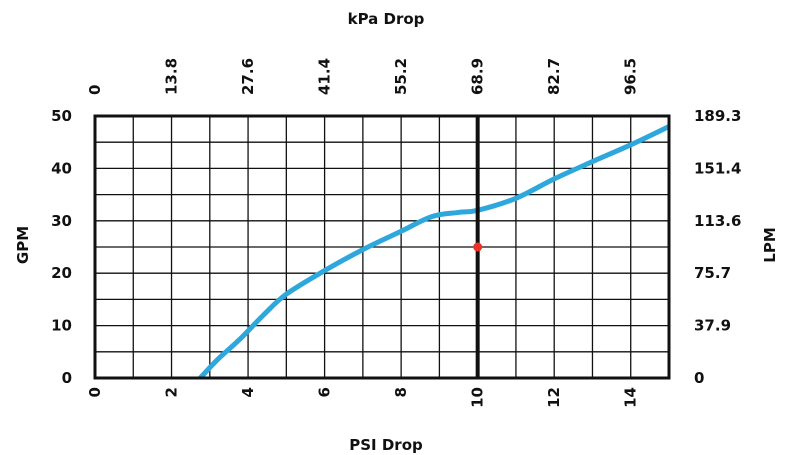  Describe the element at coordinates (386, 445) in the screenshot. I see `x-axis-title: PSI Drop` at that location.